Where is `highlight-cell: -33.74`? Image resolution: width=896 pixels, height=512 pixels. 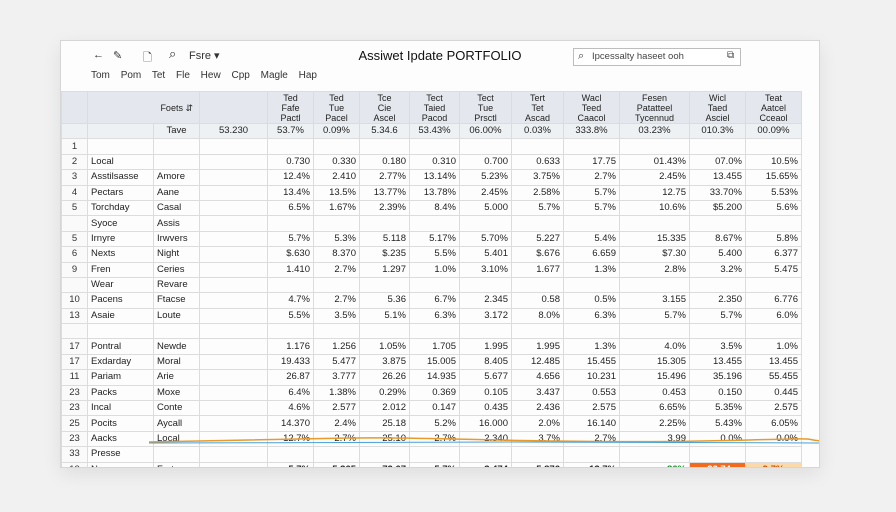 highlight-cell: -33.74 is located at coordinates (717, 464).